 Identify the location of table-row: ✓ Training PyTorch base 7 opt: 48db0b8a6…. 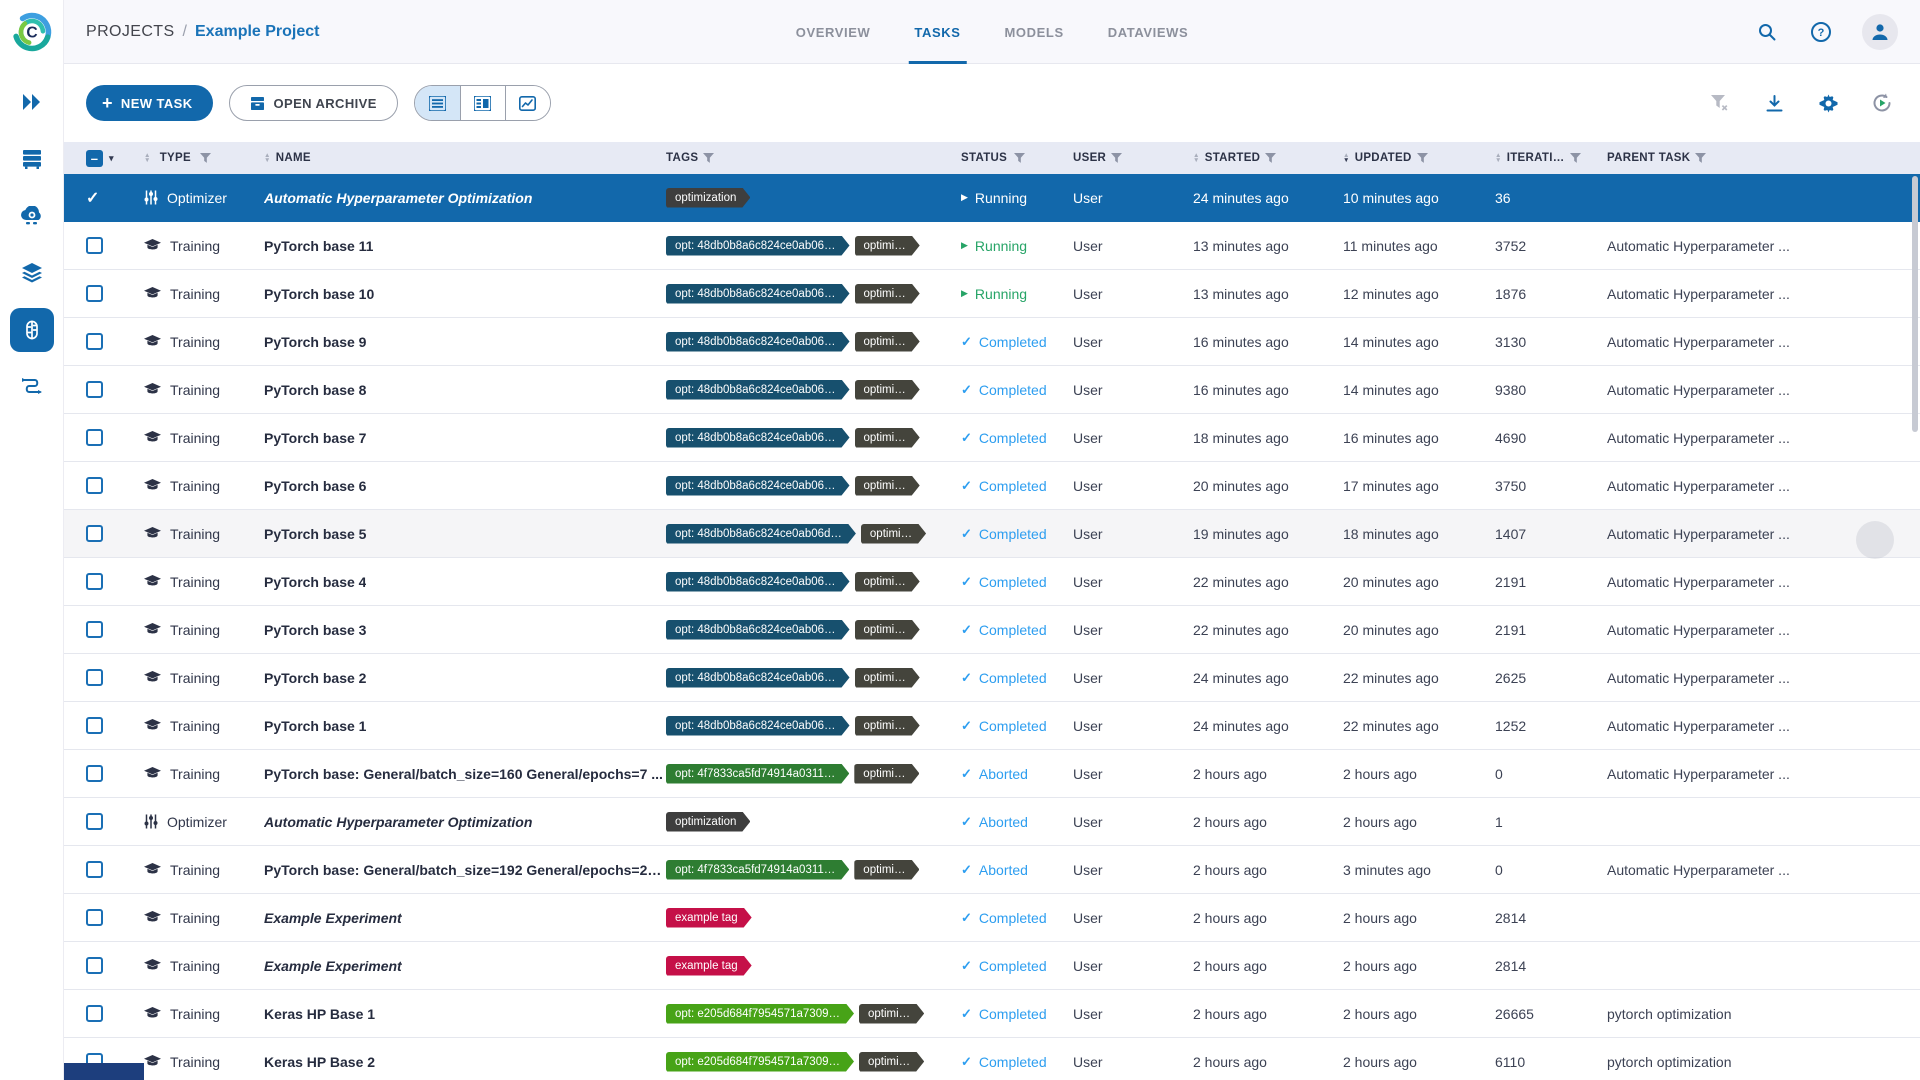
(992, 438).